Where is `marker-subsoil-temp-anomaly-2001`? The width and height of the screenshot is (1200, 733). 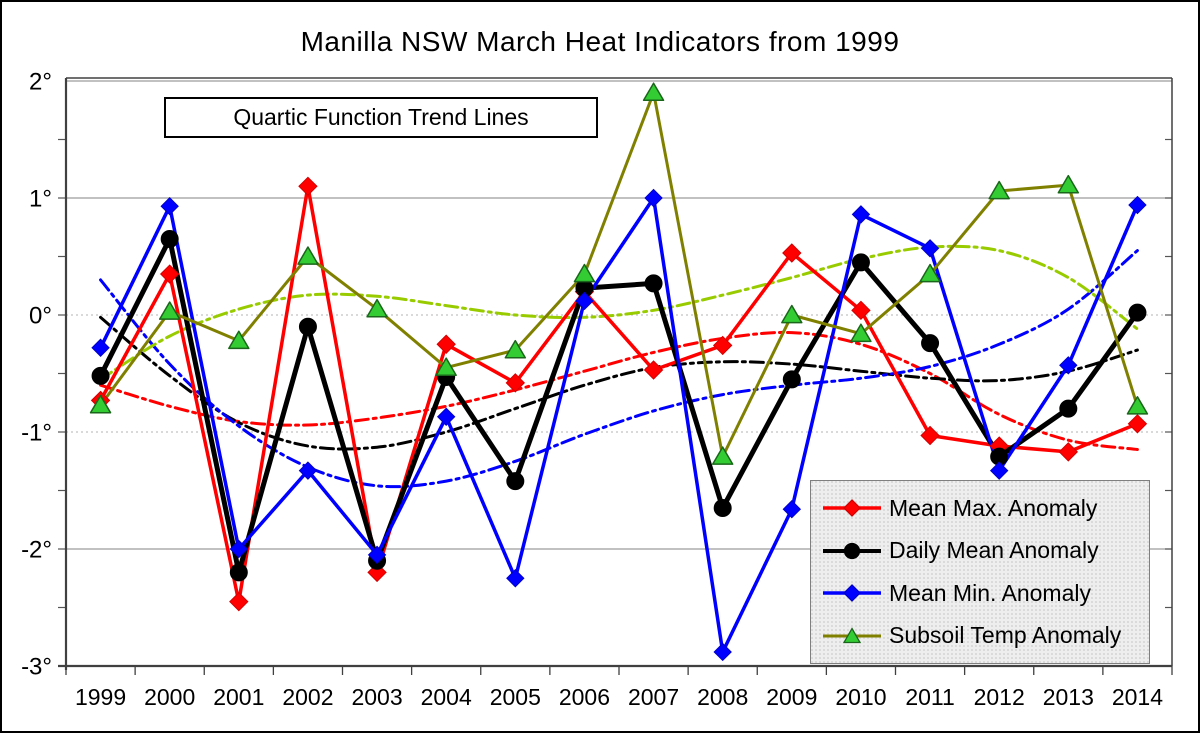 marker-subsoil-temp-anomaly-2001 is located at coordinates (239, 340).